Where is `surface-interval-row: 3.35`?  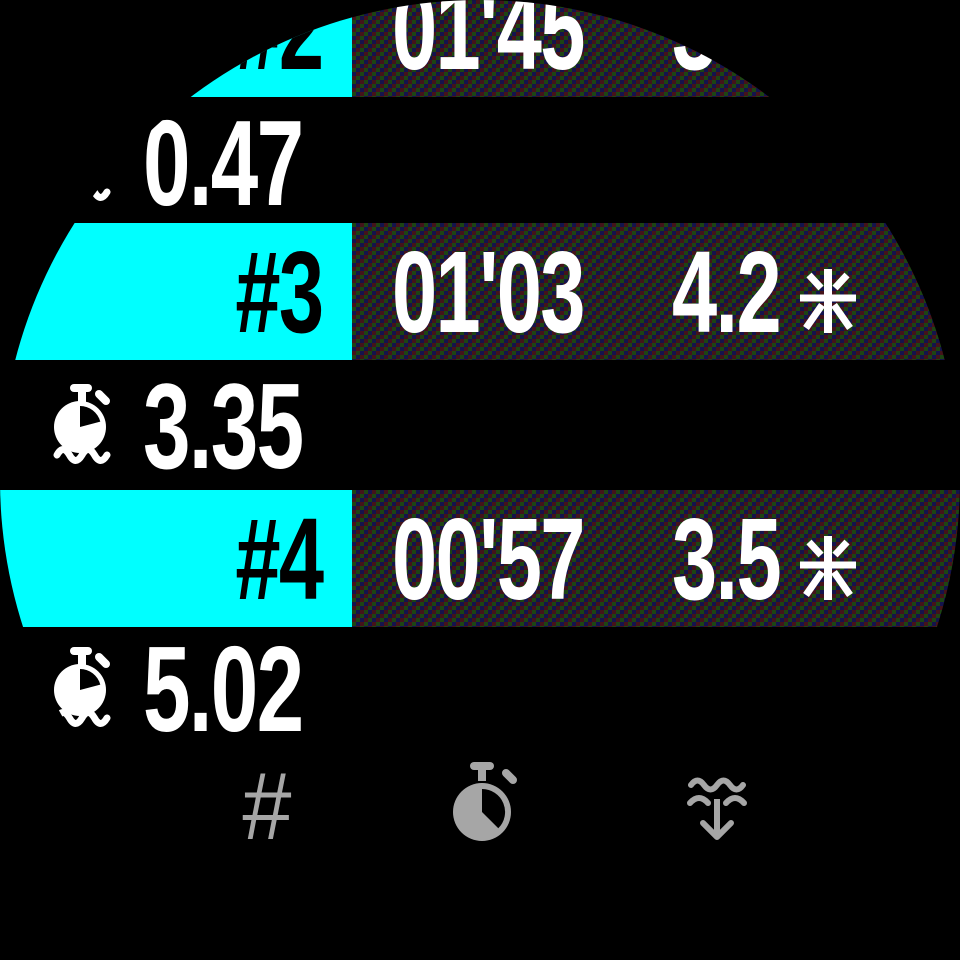 surface-interval-row: 3.35 is located at coordinates (270, 426).